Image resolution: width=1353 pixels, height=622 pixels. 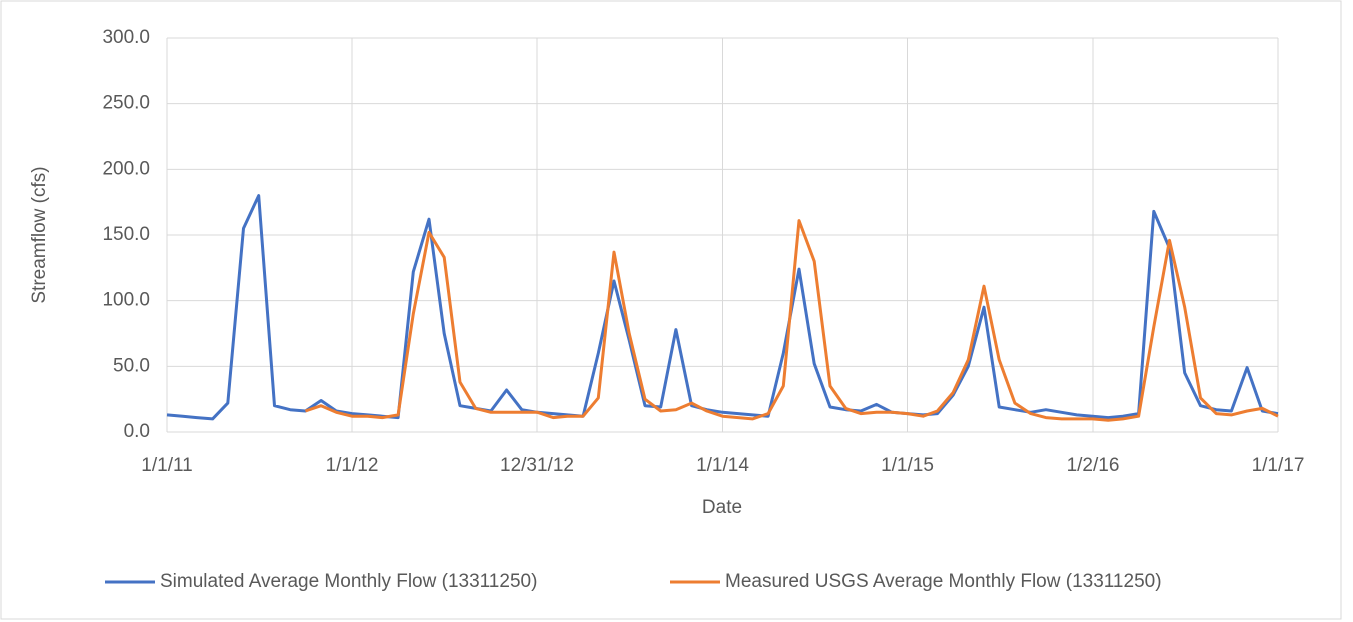 What do you see at coordinates (352, 465) in the screenshot?
I see `x-tick-label: 1/1/12` at bounding box center [352, 465].